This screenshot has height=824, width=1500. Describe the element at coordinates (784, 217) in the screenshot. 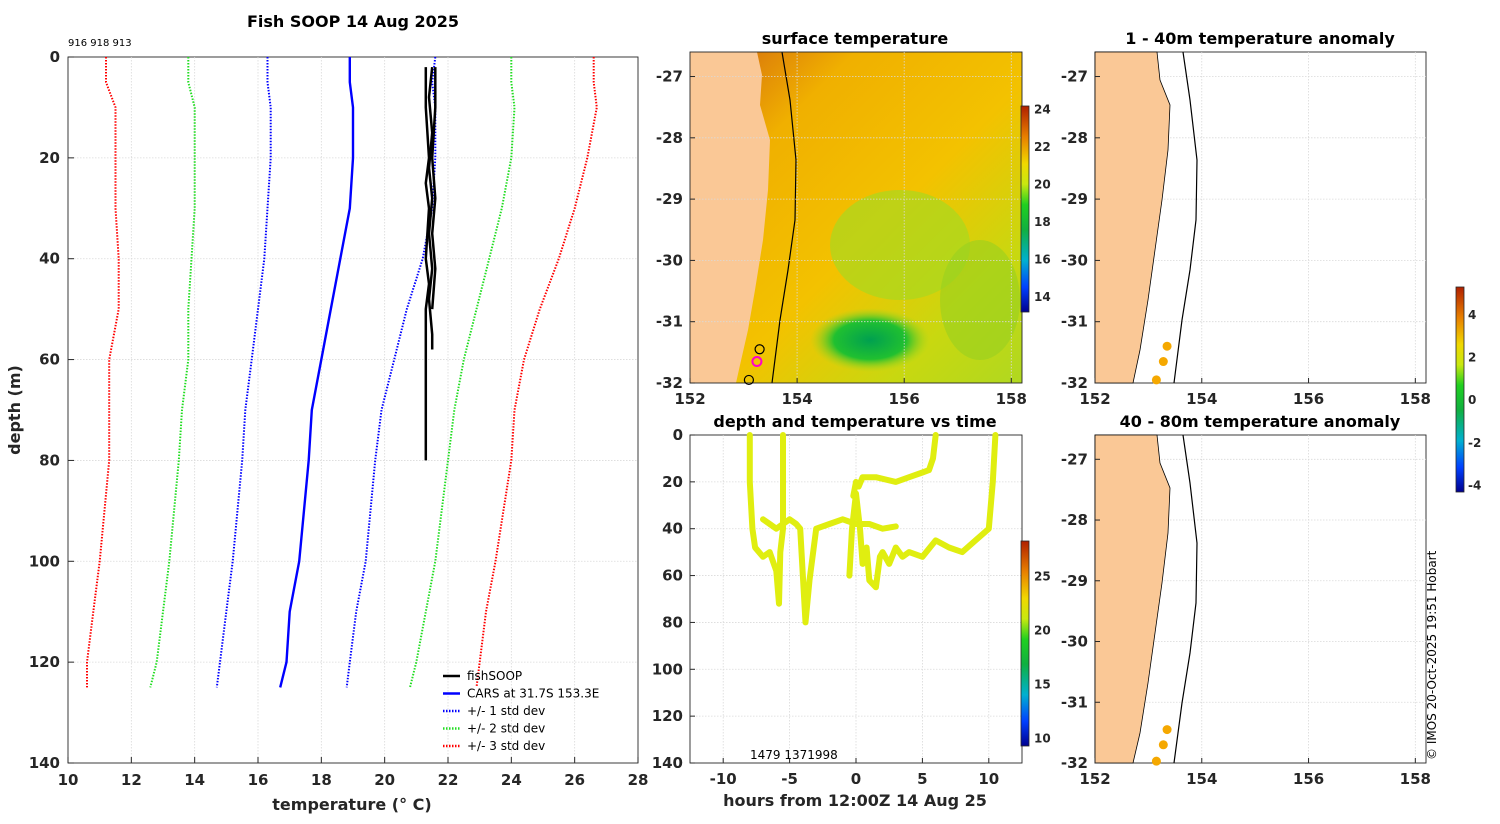

I see `sst-shelf-line` at that location.